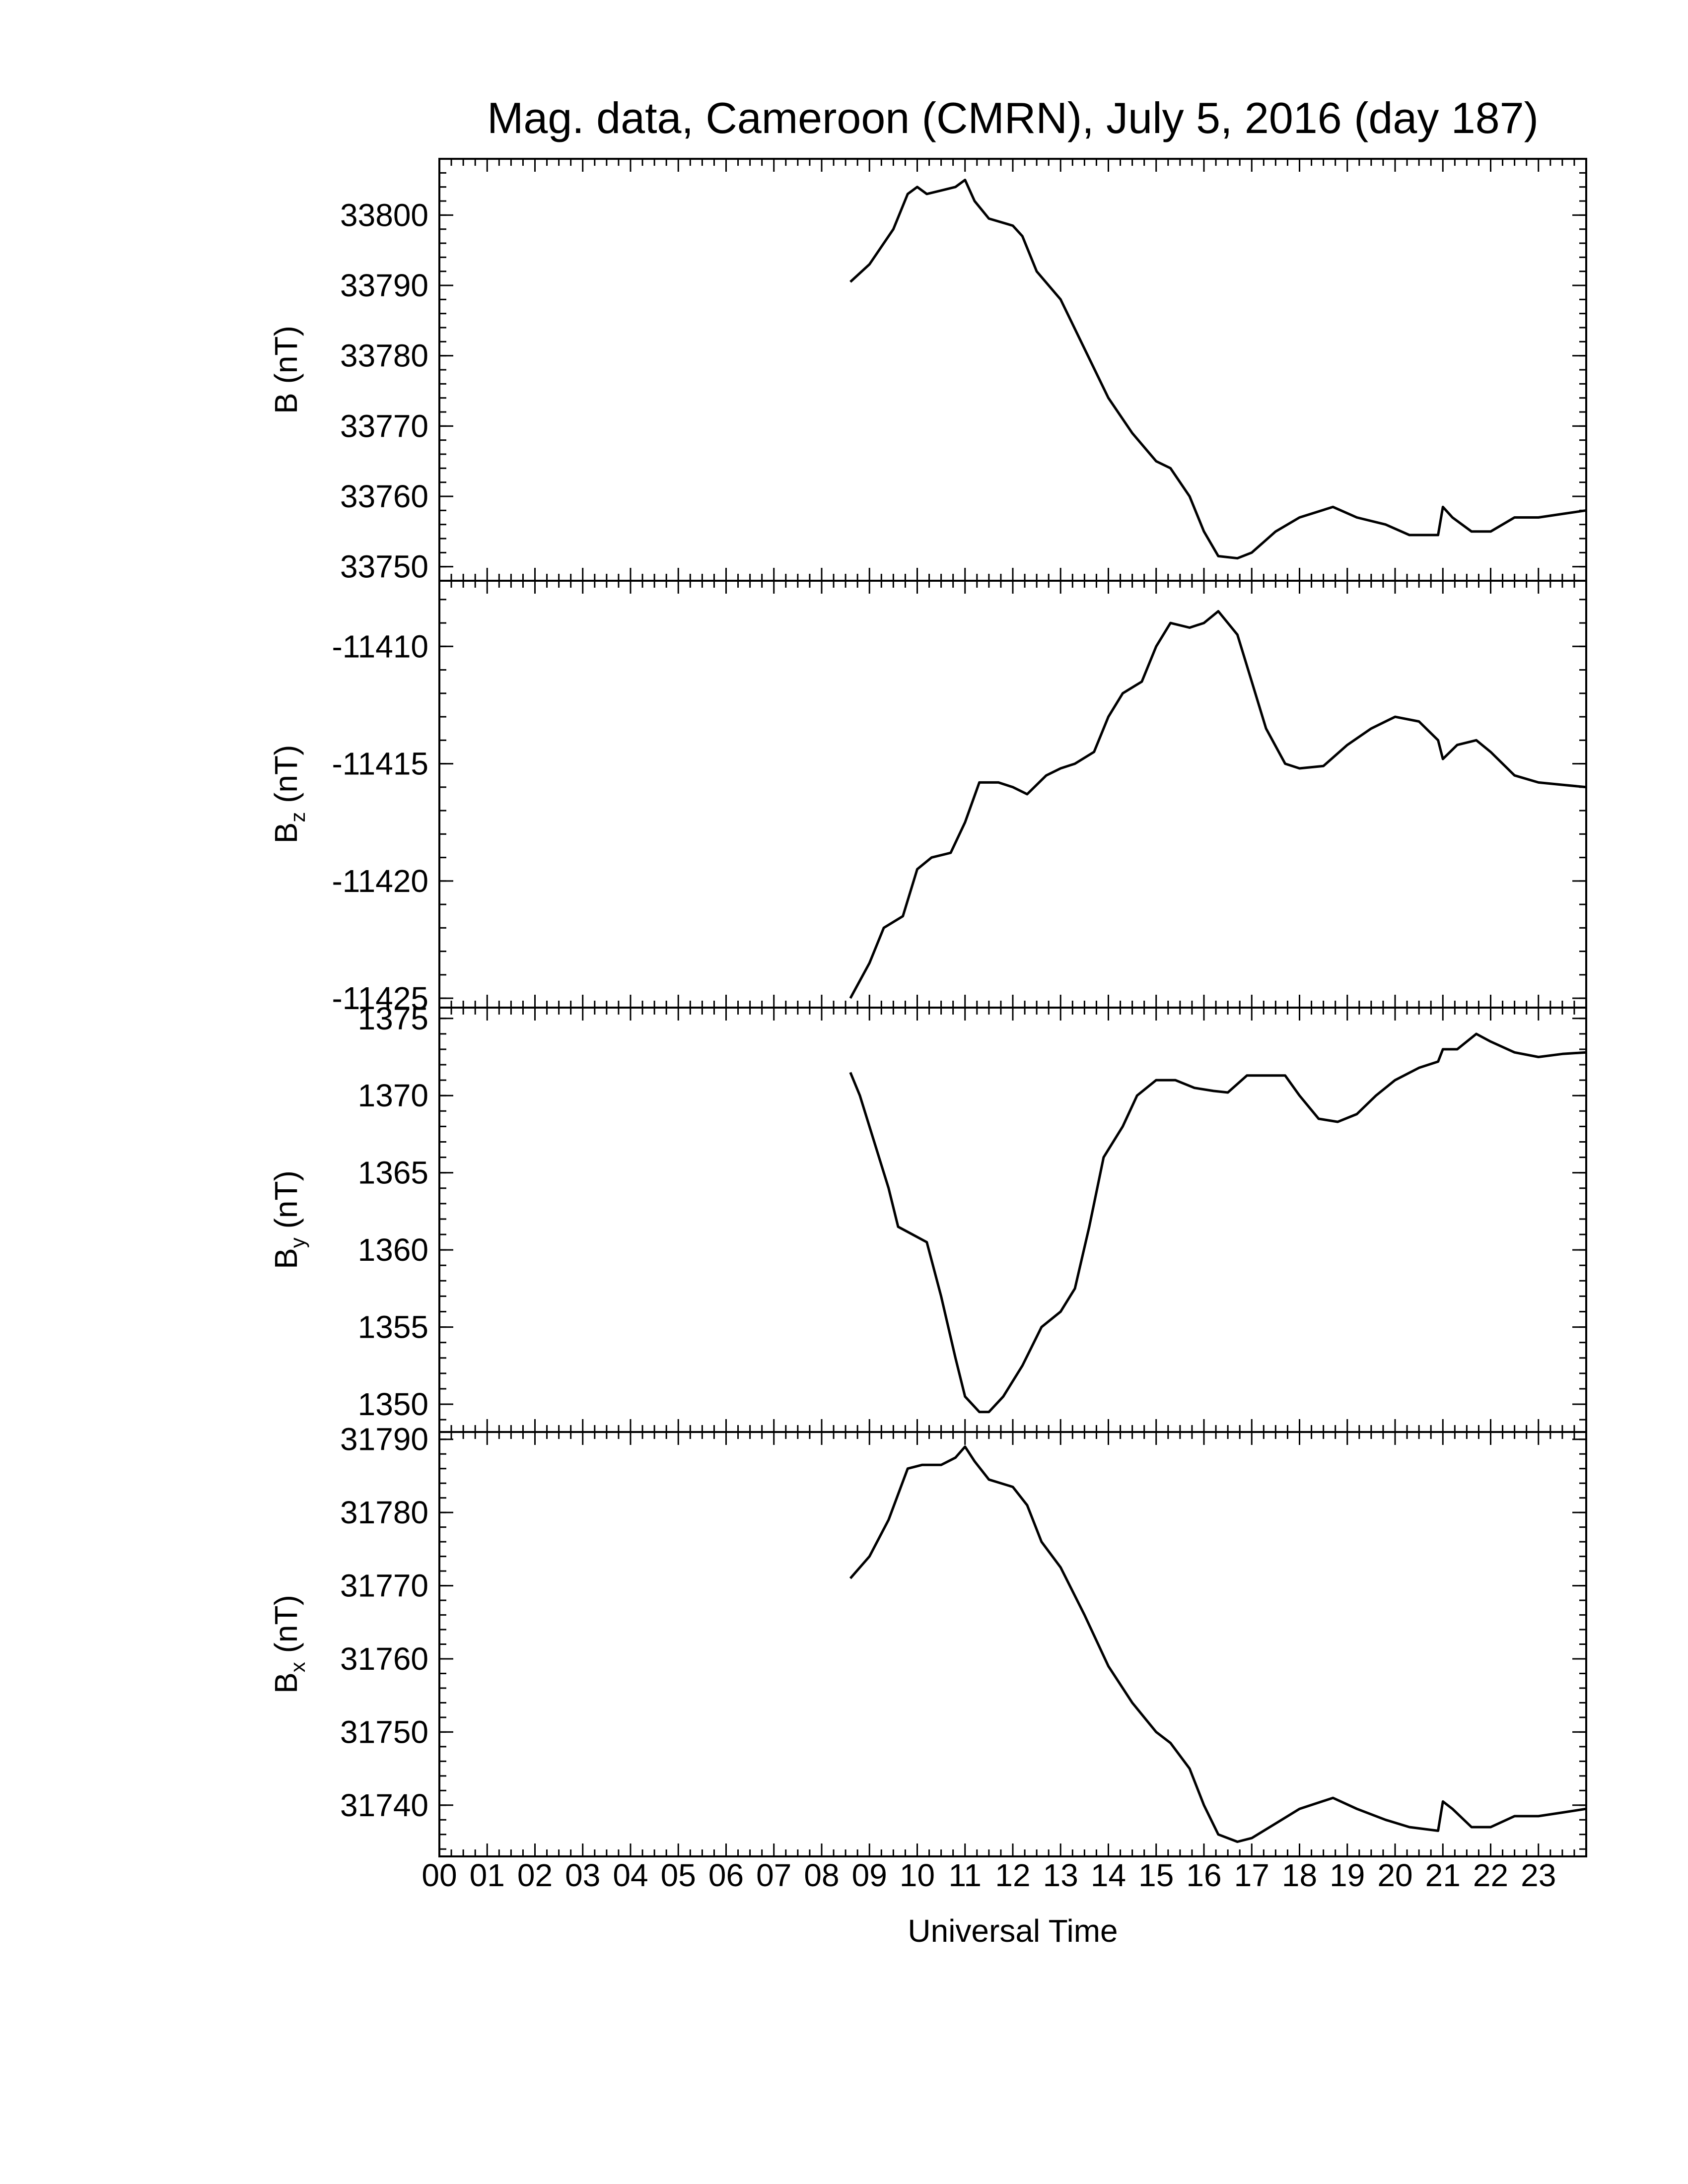 Image resolution: width=1688 pixels, height=2184 pixels. I want to click on x-tick-label: 18, so click(1299, 1875).